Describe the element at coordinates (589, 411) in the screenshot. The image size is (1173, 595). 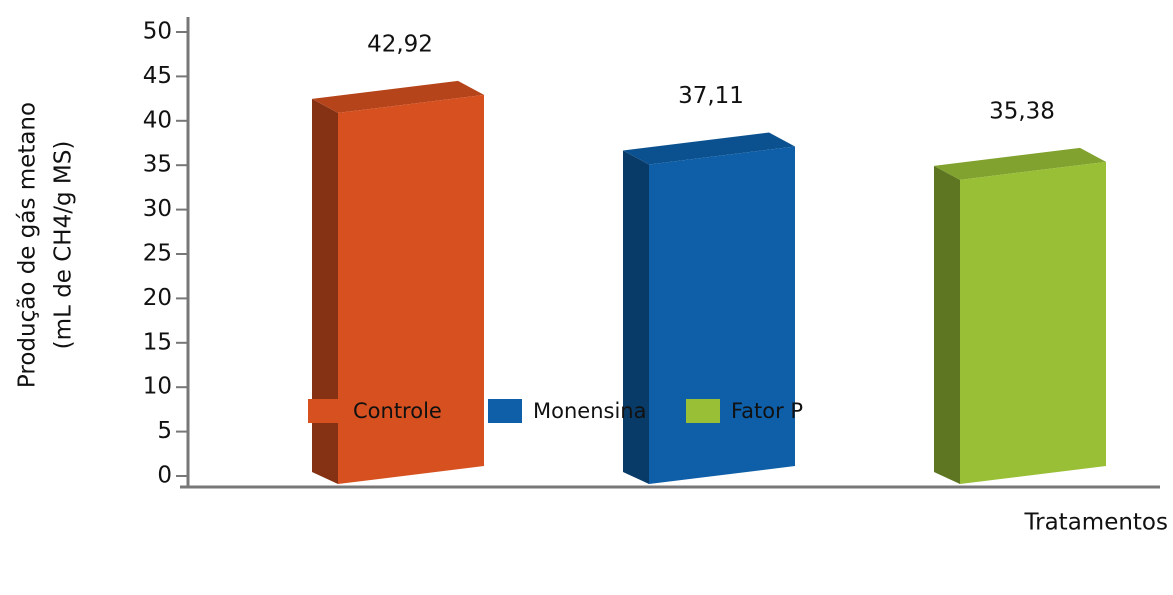
I see `legend-label: Monensina` at that location.